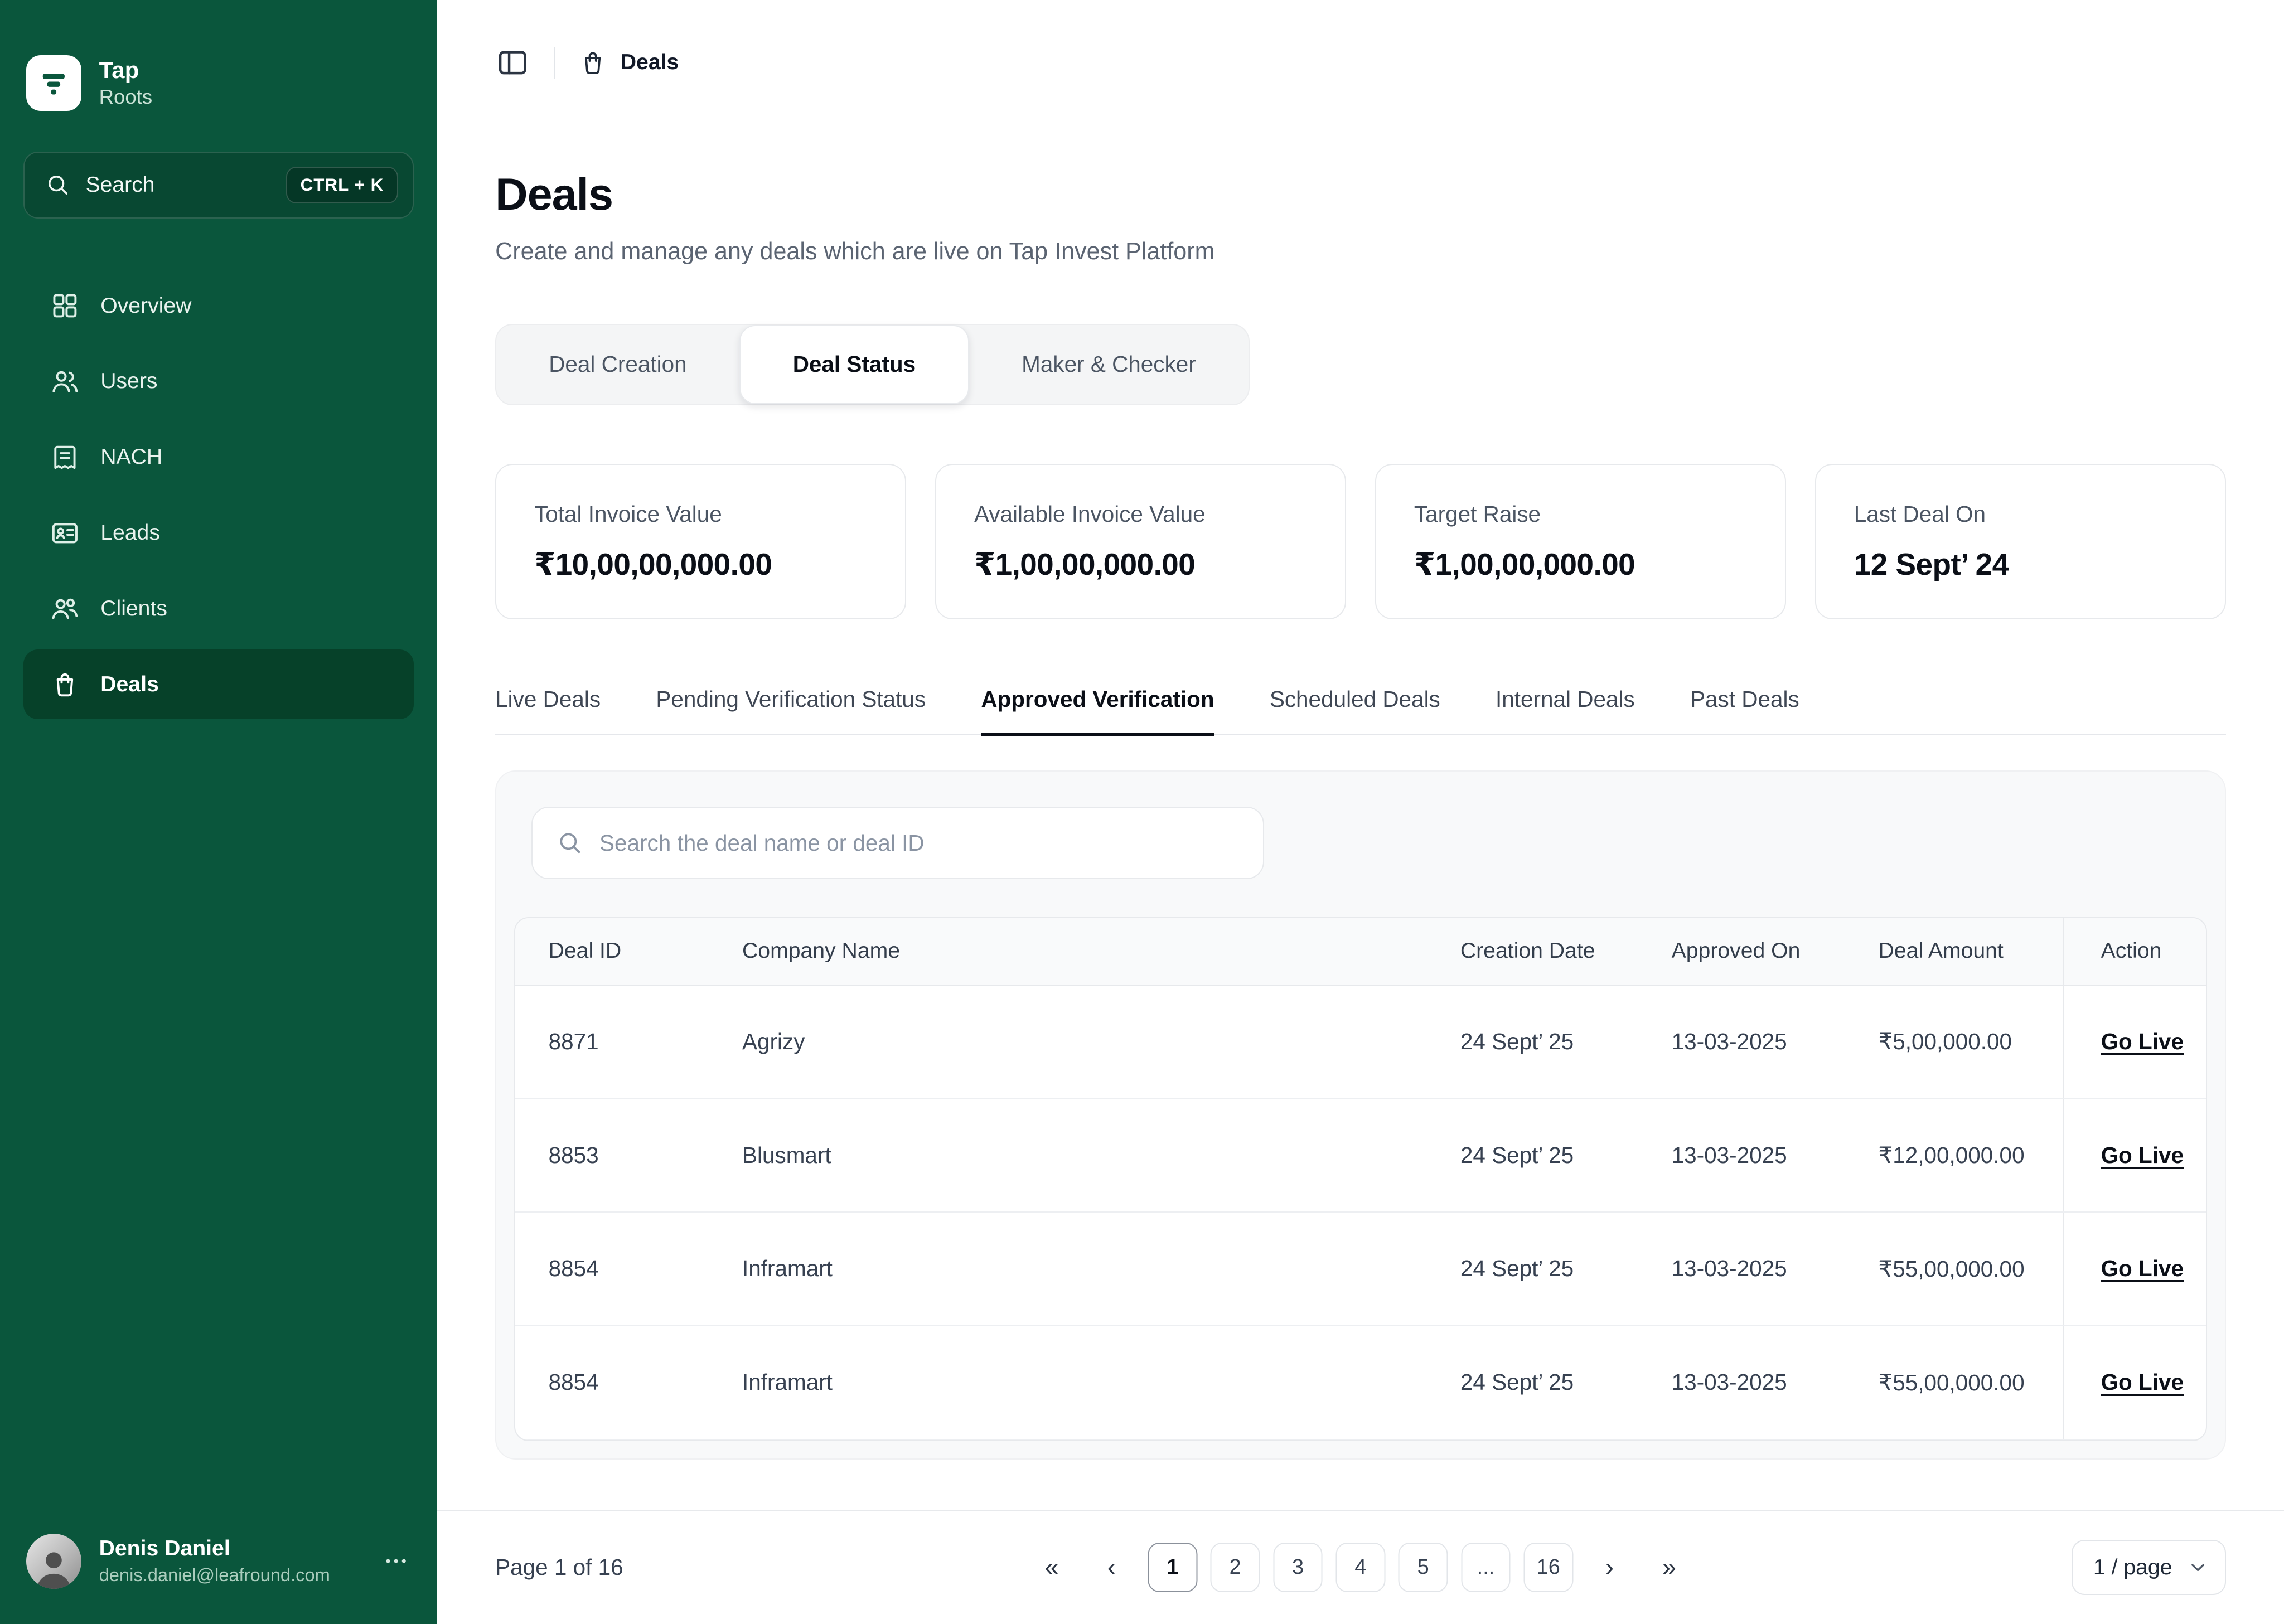 Image resolution: width=2284 pixels, height=1624 pixels. Describe the element at coordinates (554, 63) in the screenshot. I see `topbar-divider` at that location.